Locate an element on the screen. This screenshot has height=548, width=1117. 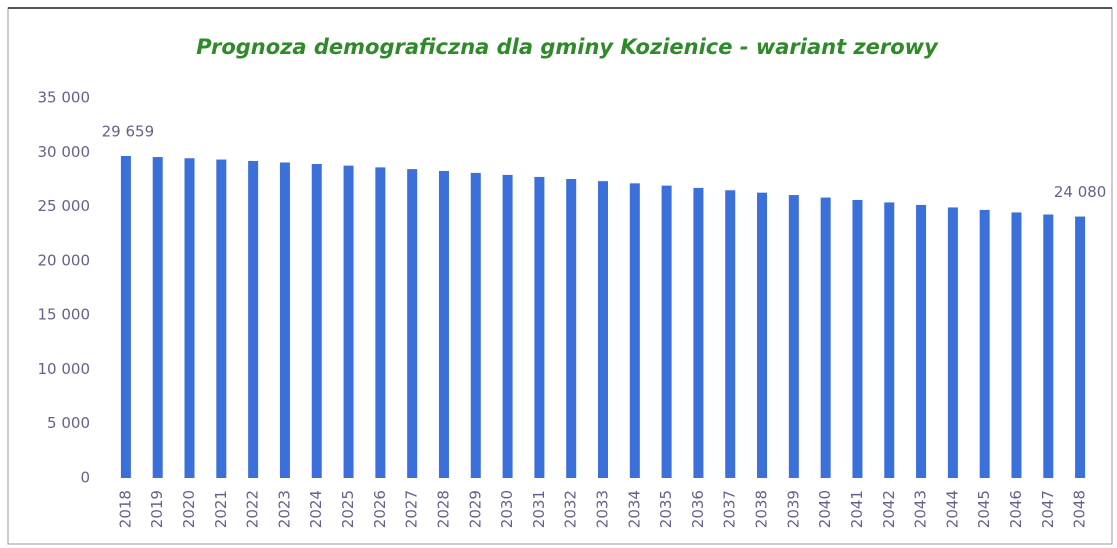
x-tick-label: 2045 is located at coordinates (984, 509).